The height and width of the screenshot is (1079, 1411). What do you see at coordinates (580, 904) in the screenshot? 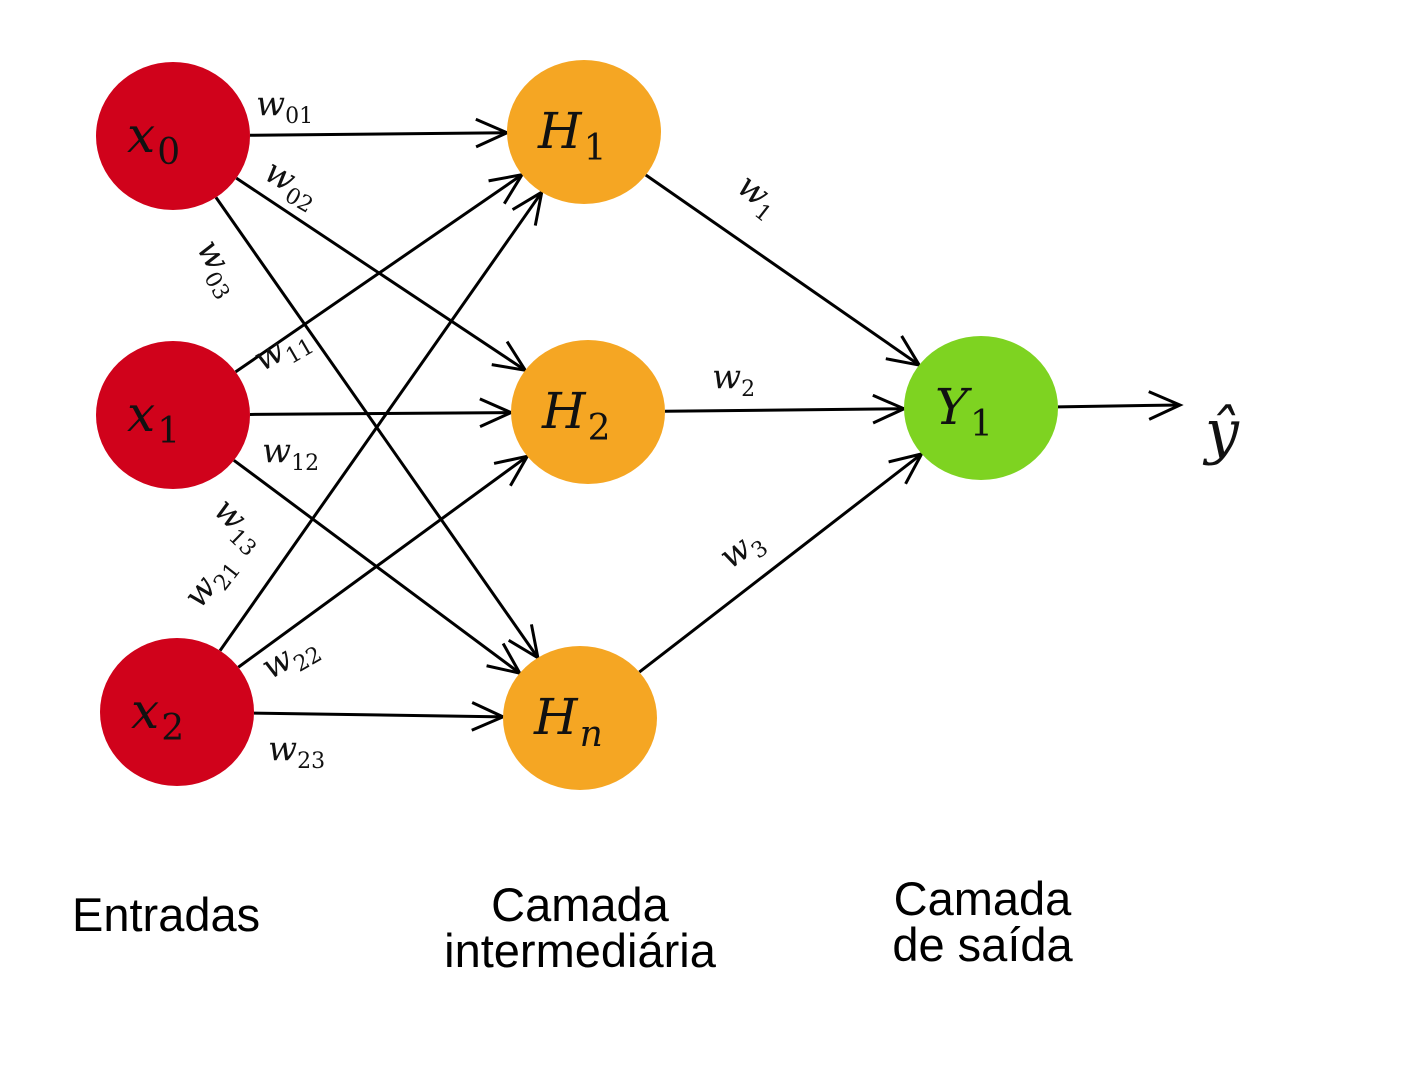
I see `caption-hidden-line1: Camada` at bounding box center [580, 904].